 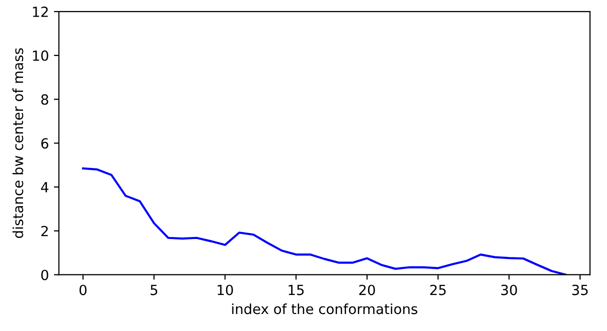 What do you see at coordinates (367, 290) in the screenshot?
I see `x-tick-label: 20` at bounding box center [367, 290].